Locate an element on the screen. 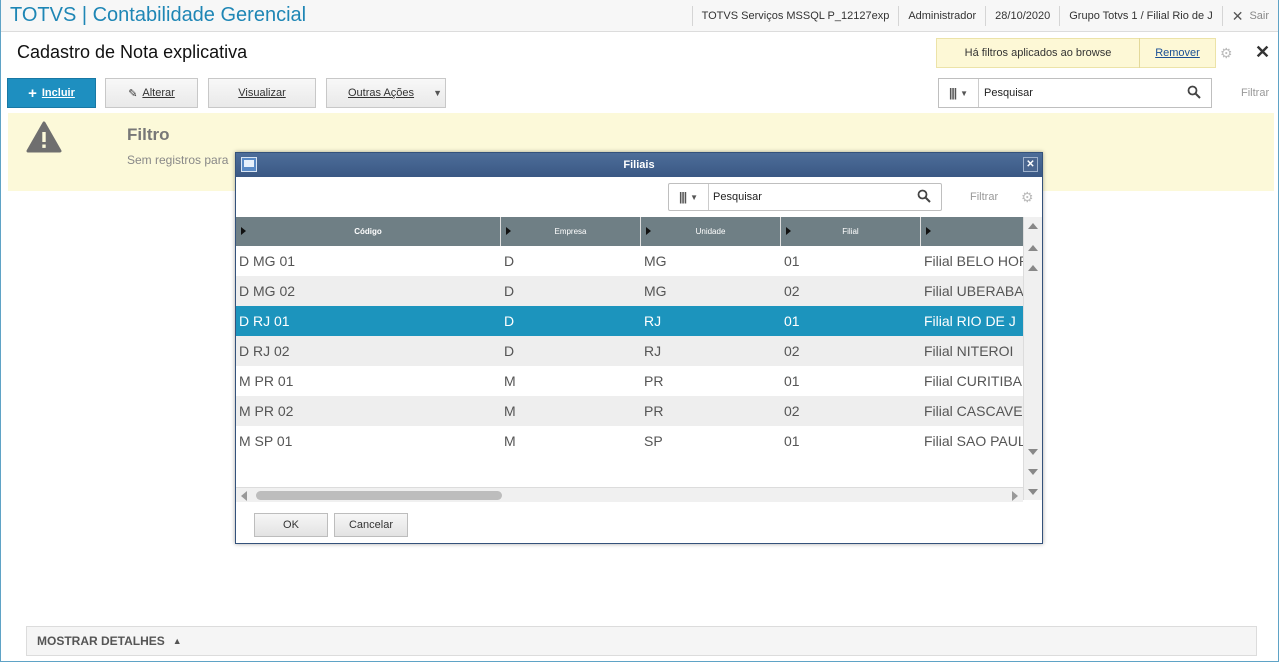 The width and height of the screenshot is (1279, 662). table-row: D RJ 02 D RJ 02 Filial NITEROI is located at coordinates (629, 351).